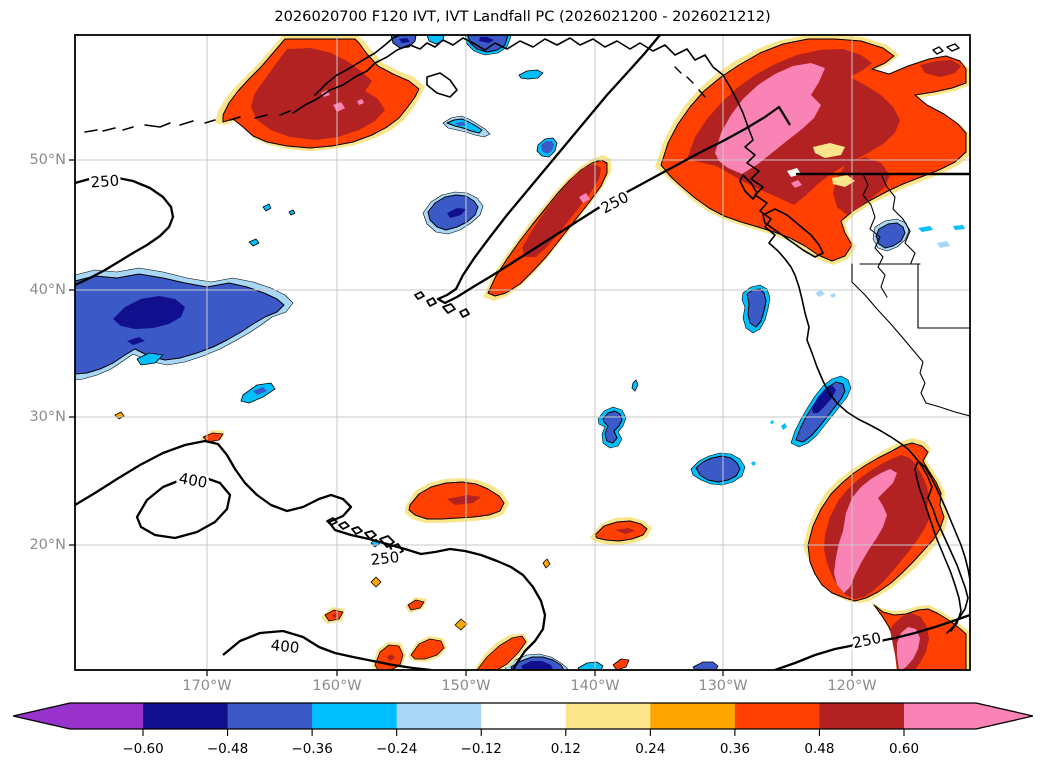  Describe the element at coordinates (723, 686) in the screenshot. I see `lon-tick-label: 130°W` at that location.